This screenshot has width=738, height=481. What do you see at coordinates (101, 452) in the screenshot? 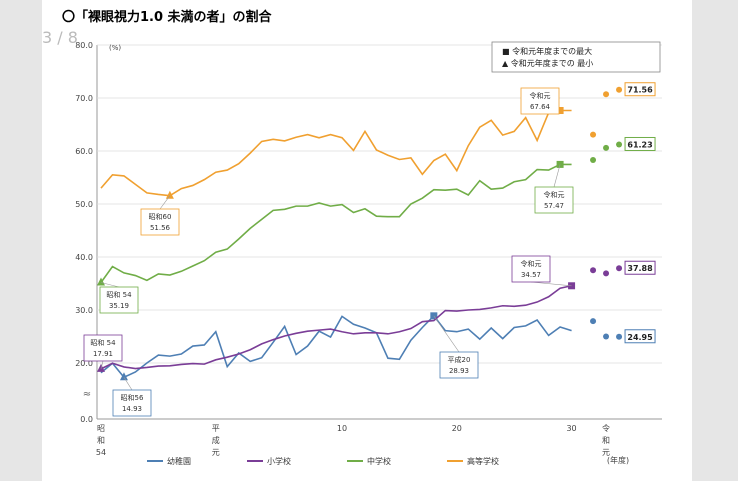
I see `x-tick-label: 54` at bounding box center [101, 452].